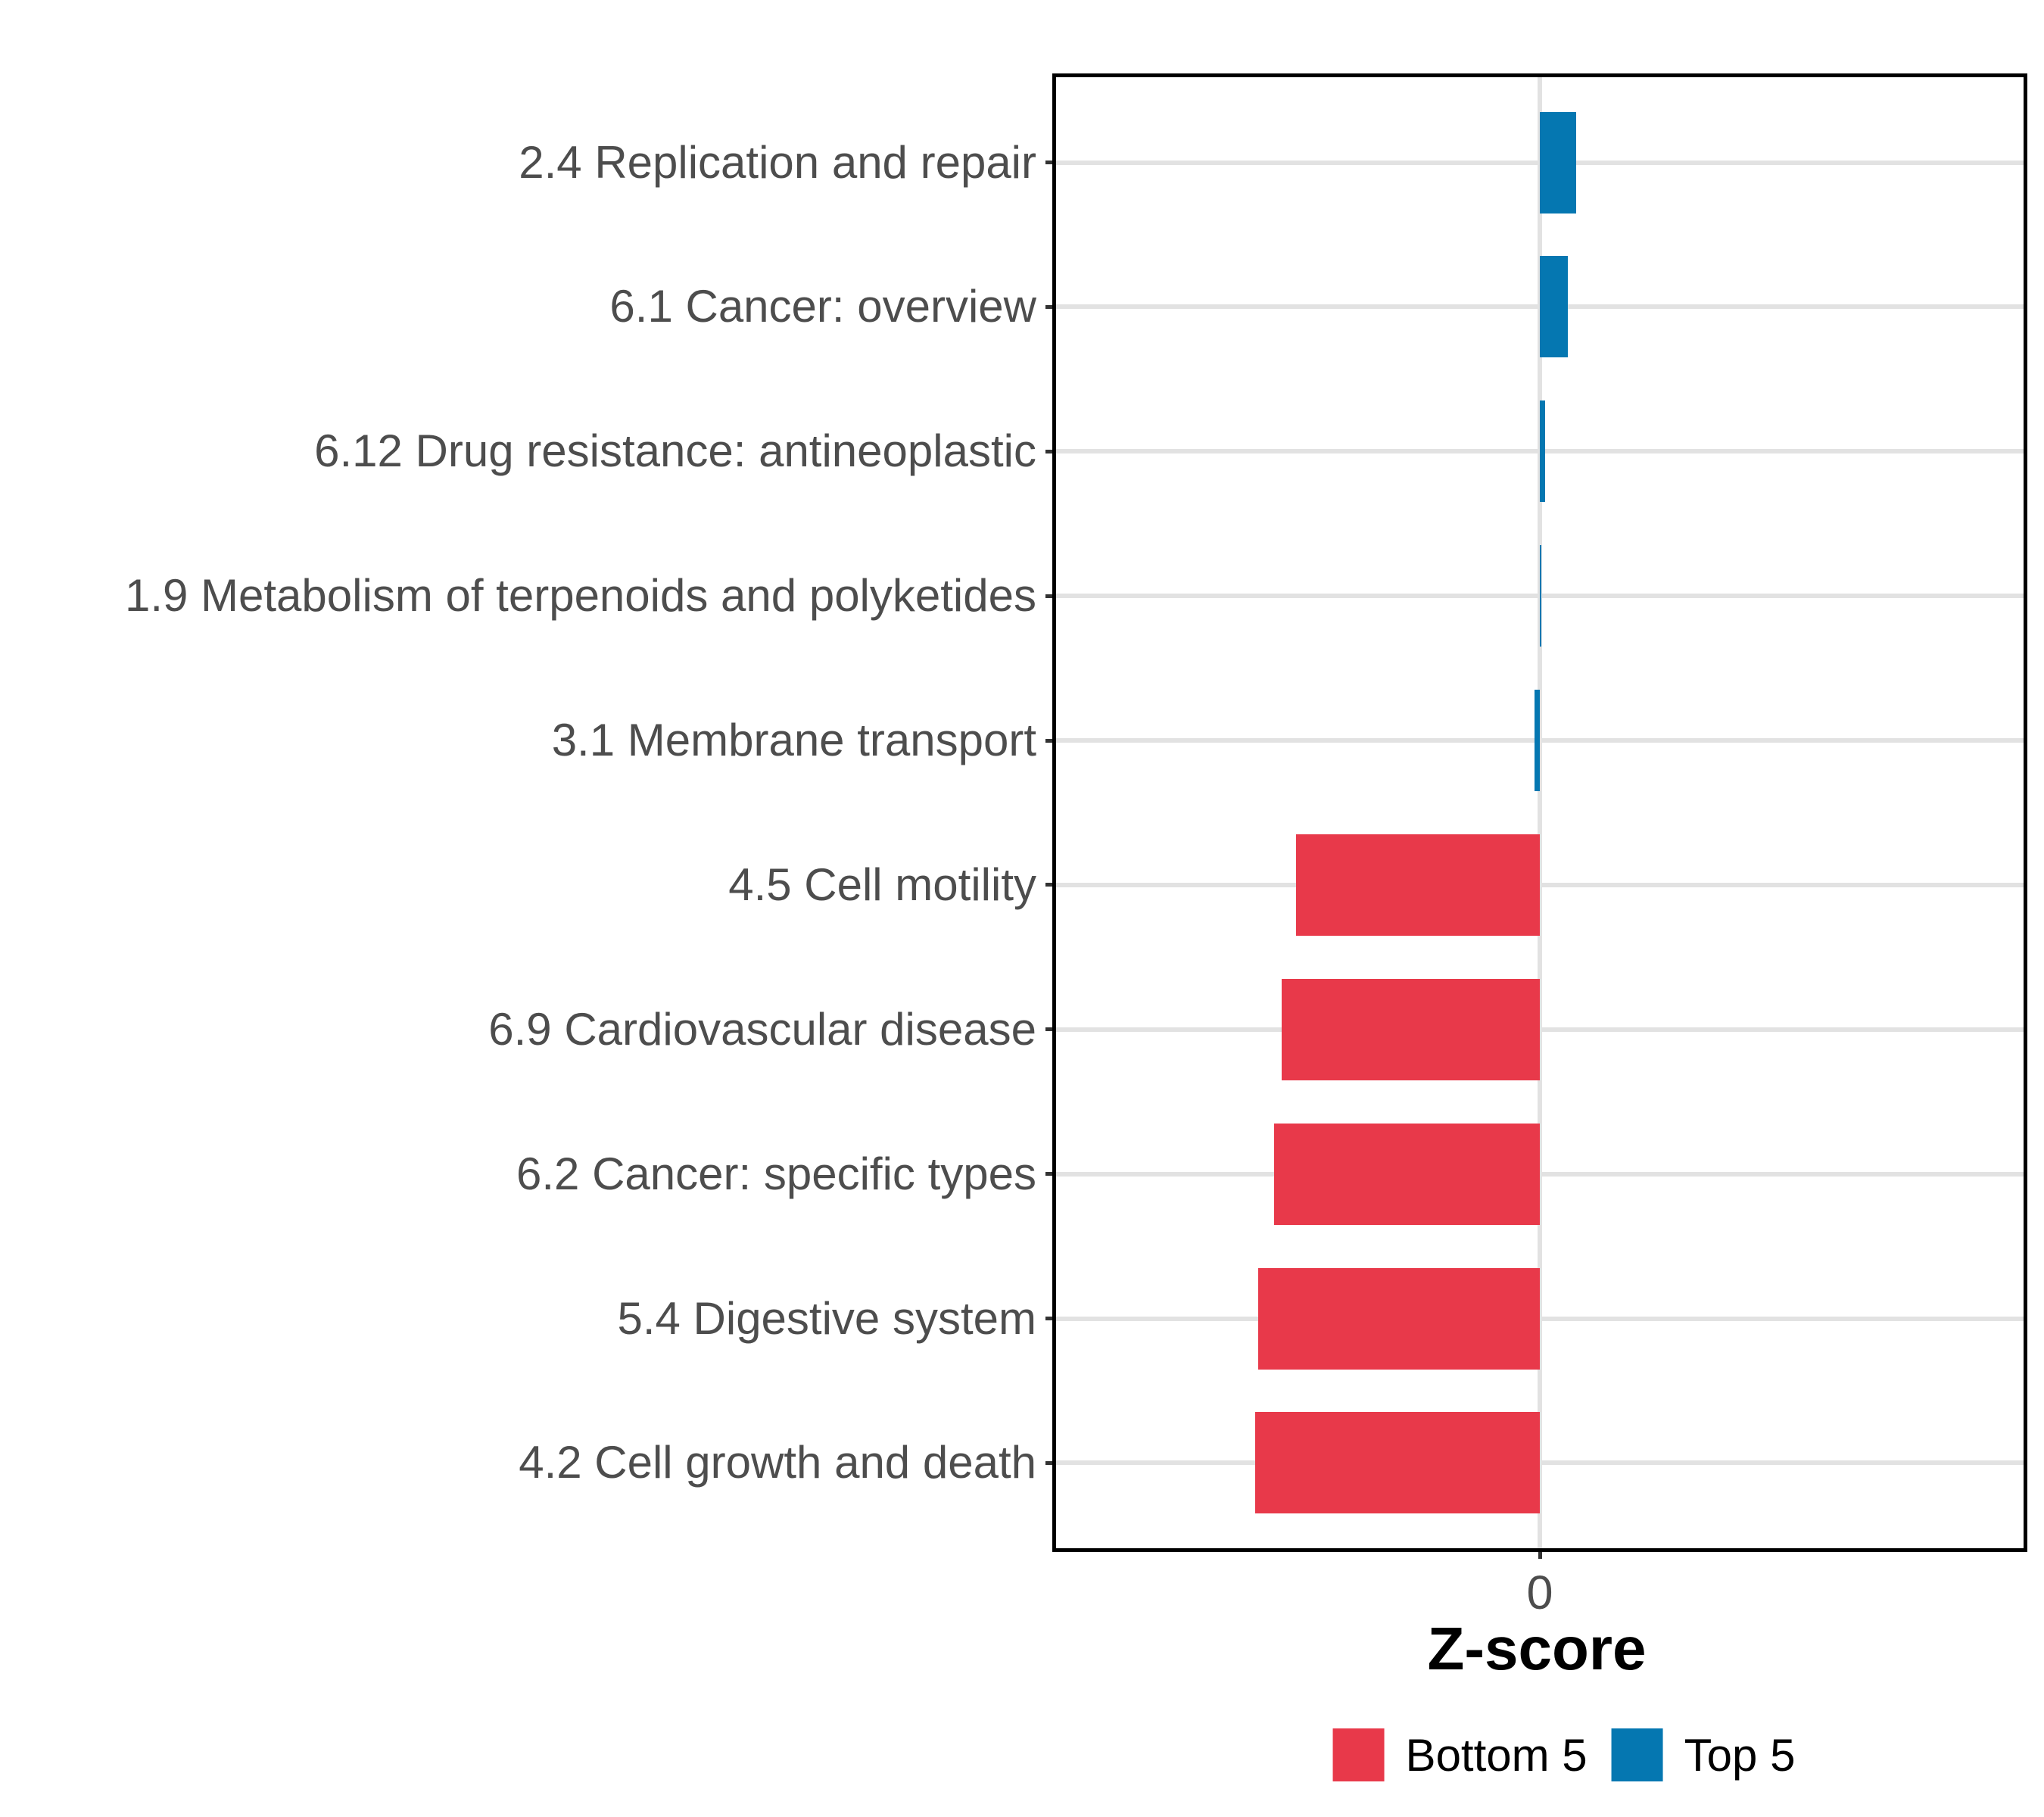 The height and width of the screenshot is (1817, 2044). Describe the element at coordinates (1539, 1592) in the screenshot. I see `x-tick-label-zero: 0` at that location.